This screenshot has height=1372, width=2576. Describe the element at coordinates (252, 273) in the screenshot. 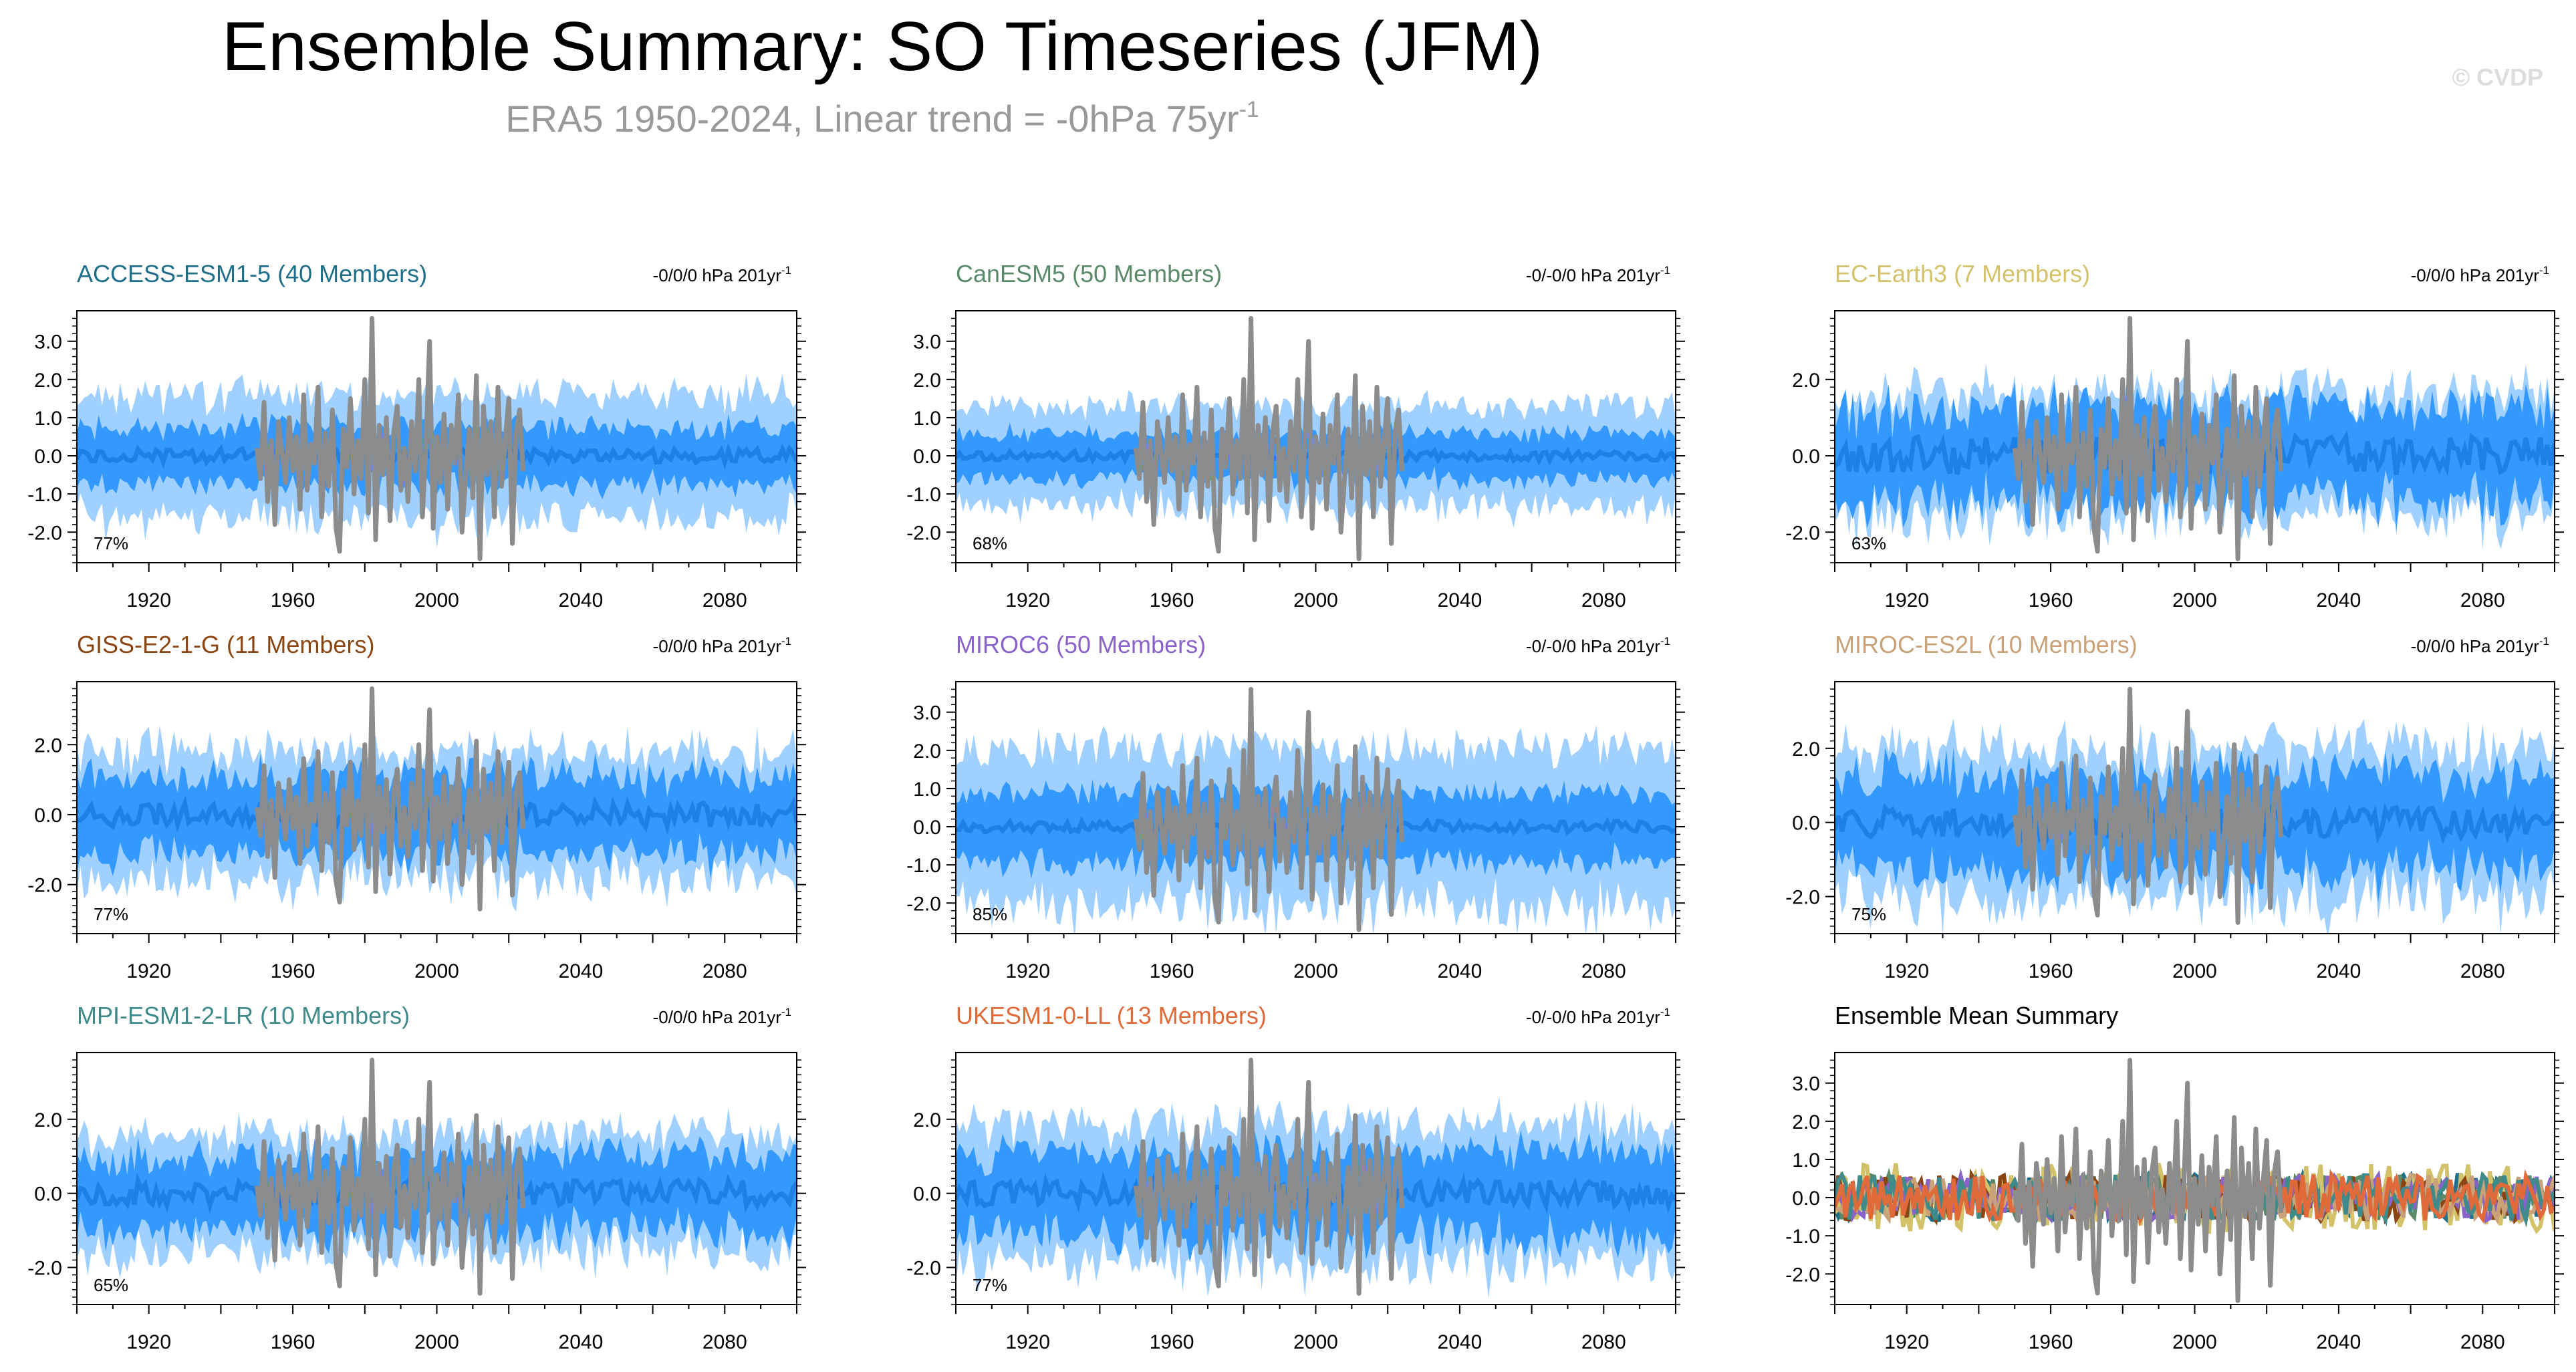

I see `panel-title: ACCESS-ESM1-5 (40 Members)` at that location.